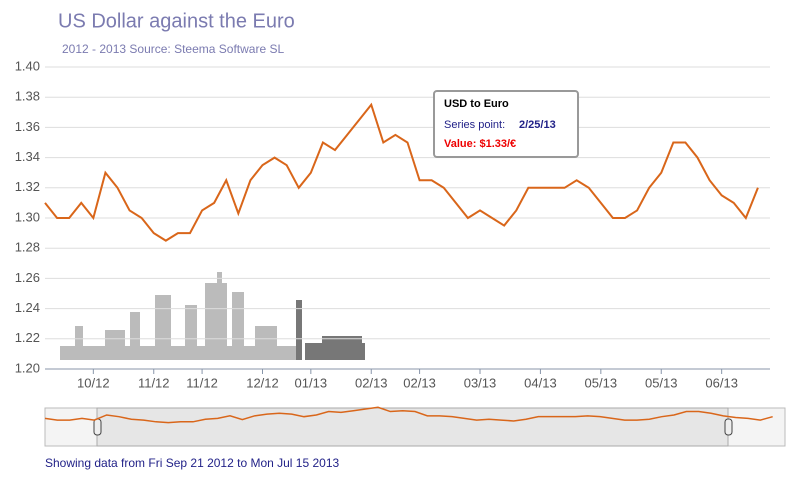  What do you see at coordinates (474, 125) in the screenshot?
I see `tooltip-label: Series point:` at bounding box center [474, 125].